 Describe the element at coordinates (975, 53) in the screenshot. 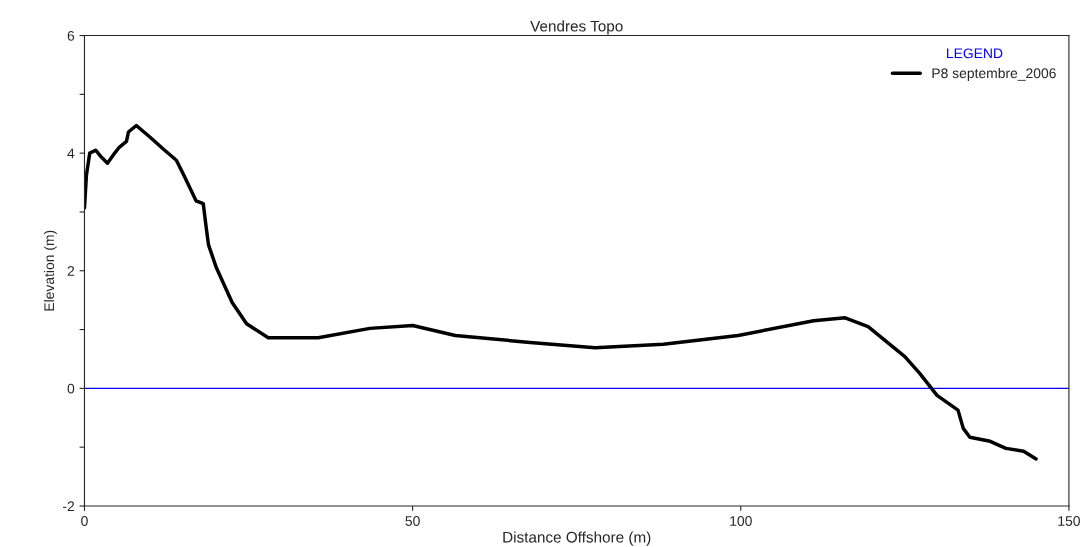

I see `legend-title: LEGEND` at that location.